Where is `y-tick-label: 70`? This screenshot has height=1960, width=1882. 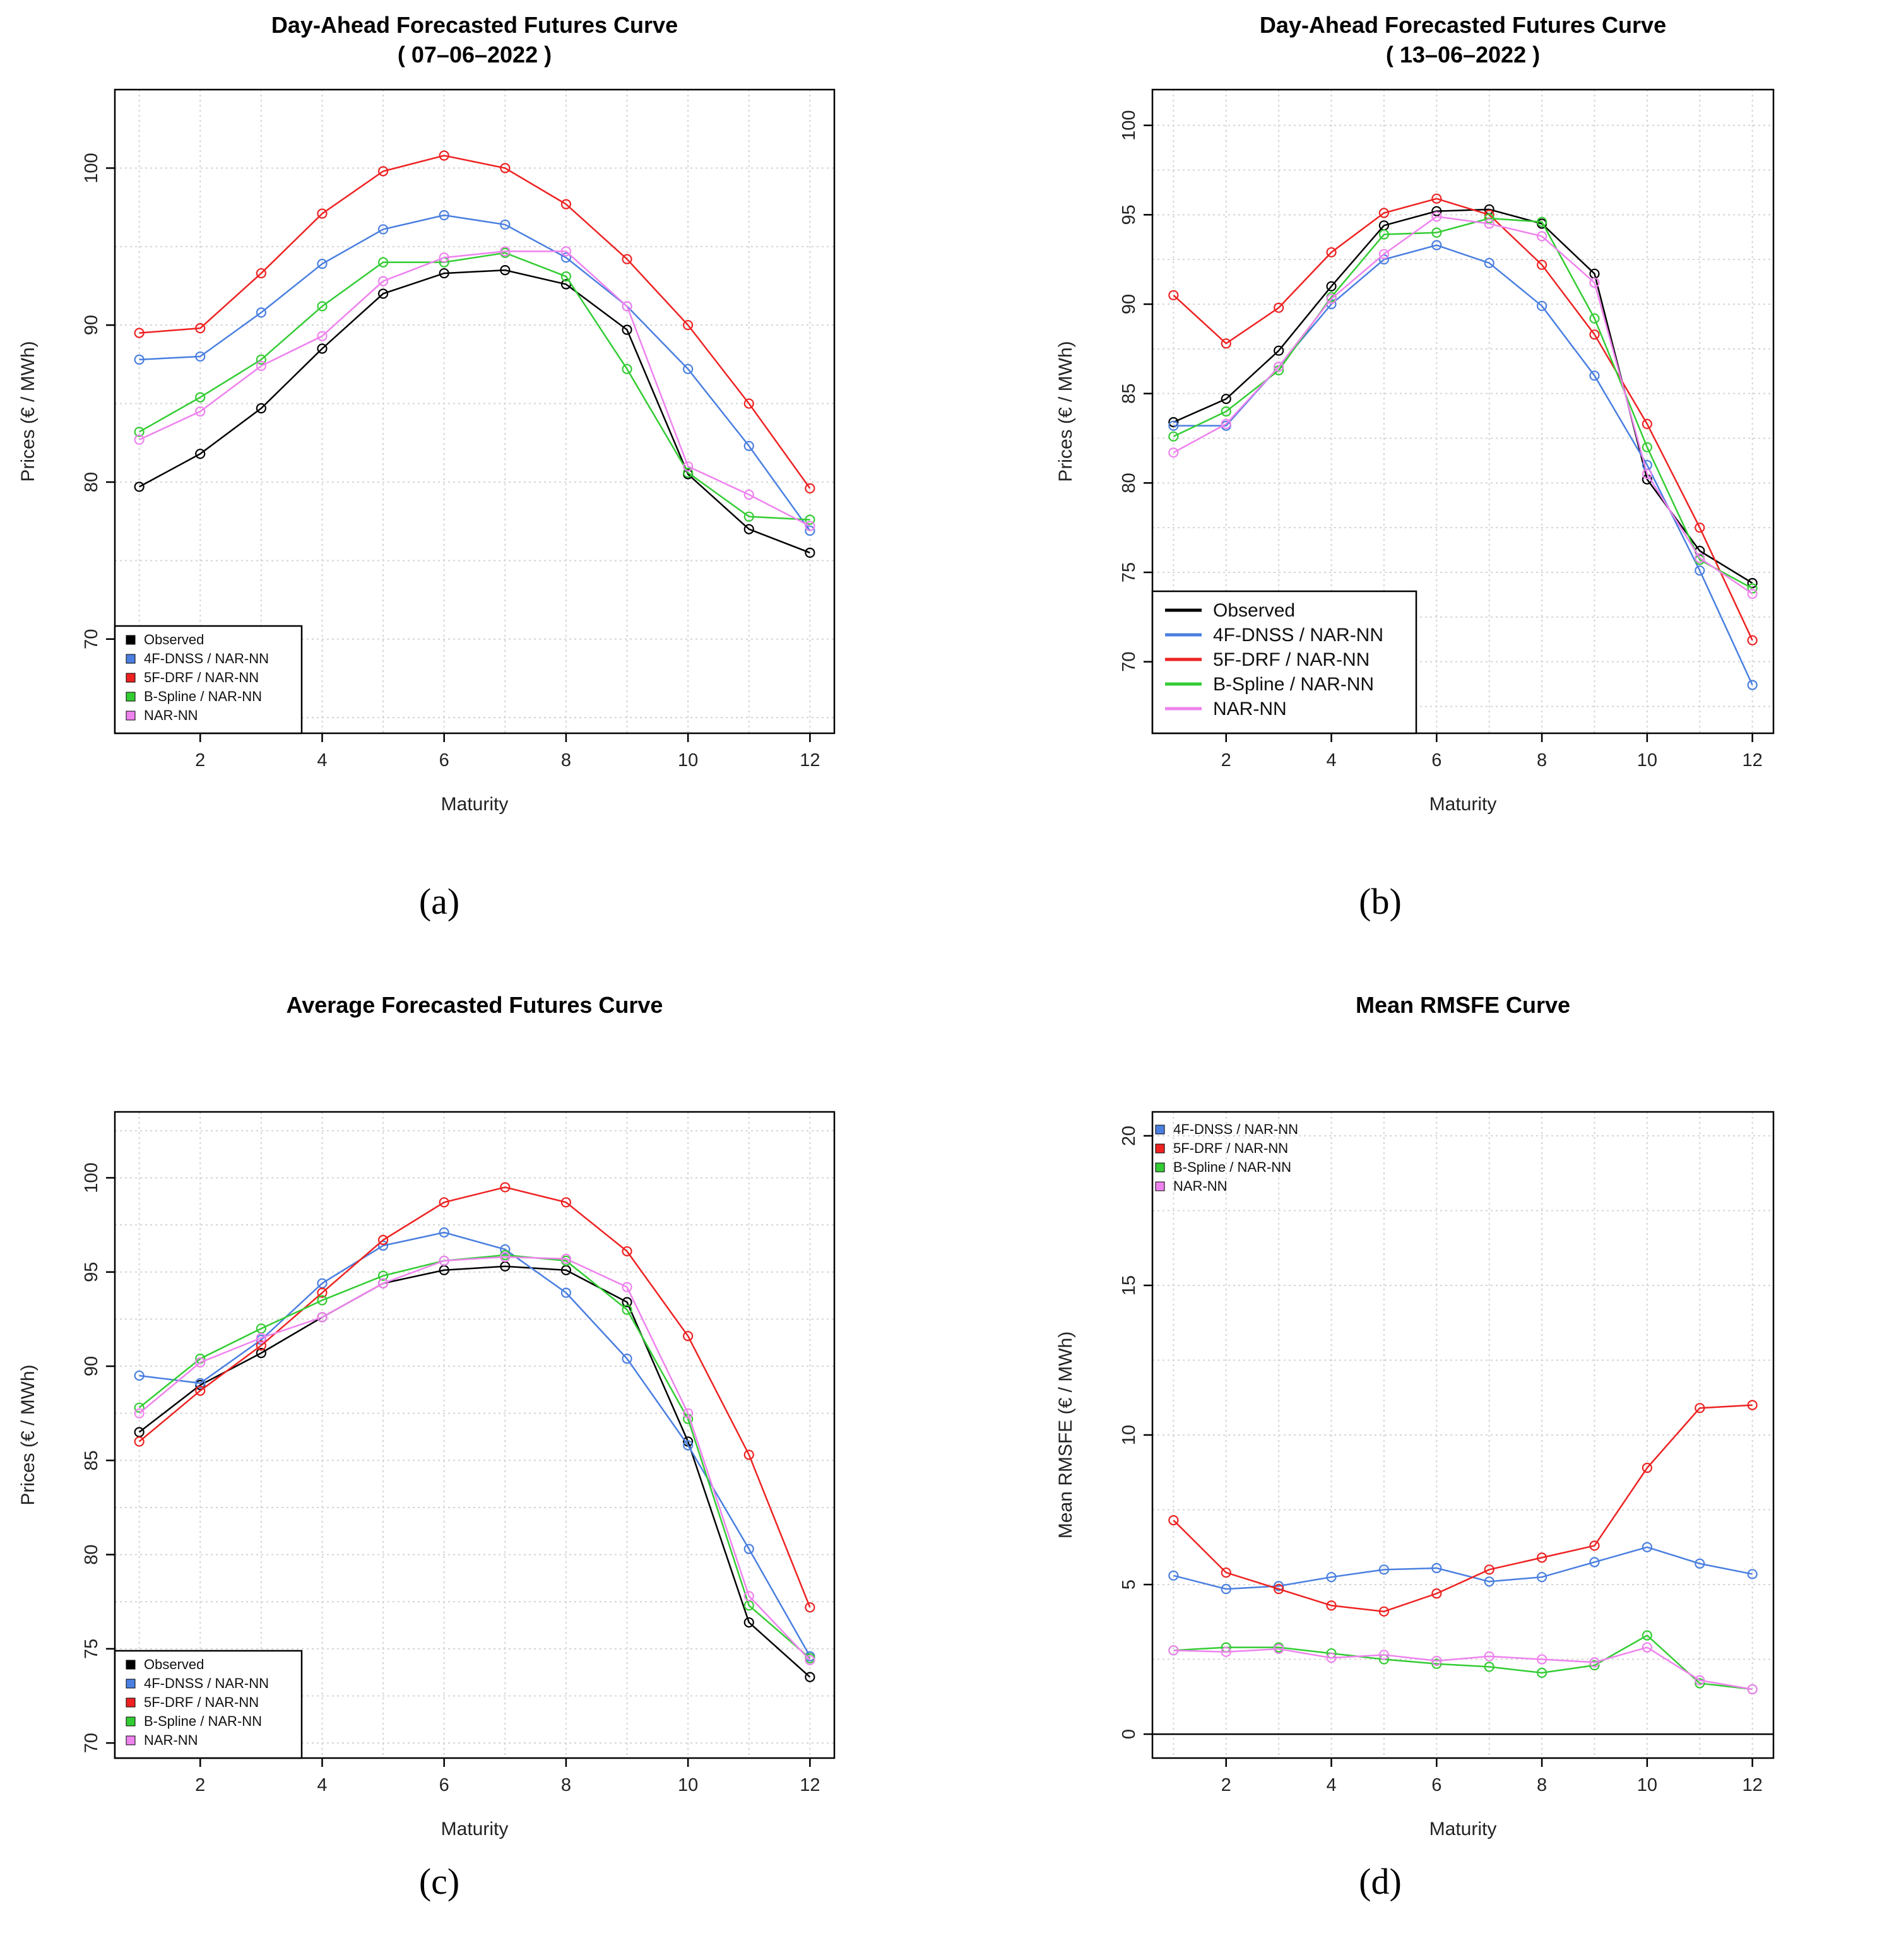
y-tick-label: 70 is located at coordinates (1129, 662).